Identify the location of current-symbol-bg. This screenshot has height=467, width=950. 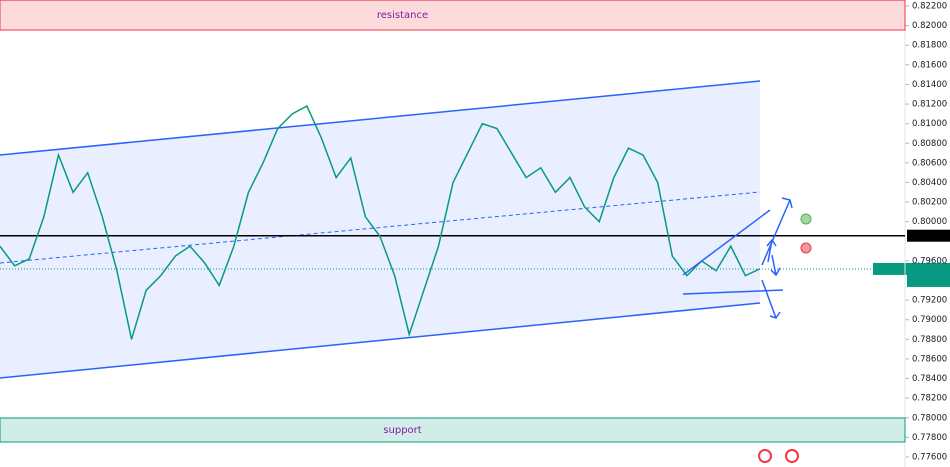
(890, 268).